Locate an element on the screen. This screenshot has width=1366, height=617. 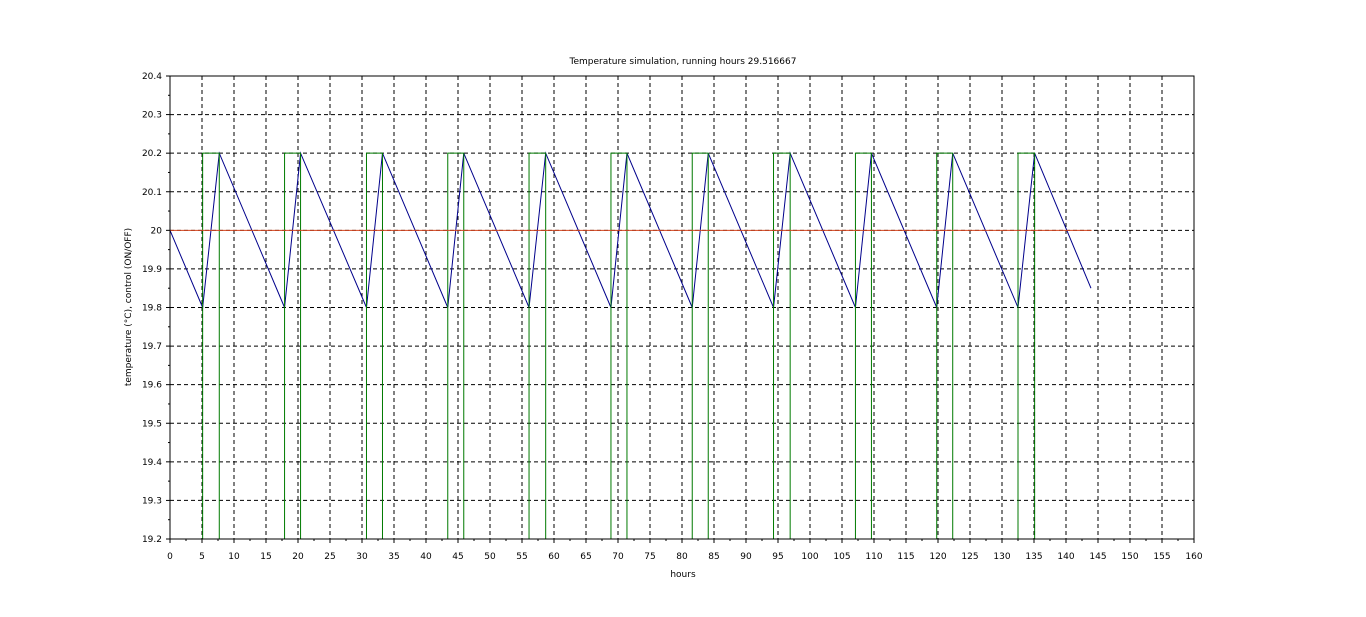
x-tick-label: 20 is located at coordinates (298, 557).